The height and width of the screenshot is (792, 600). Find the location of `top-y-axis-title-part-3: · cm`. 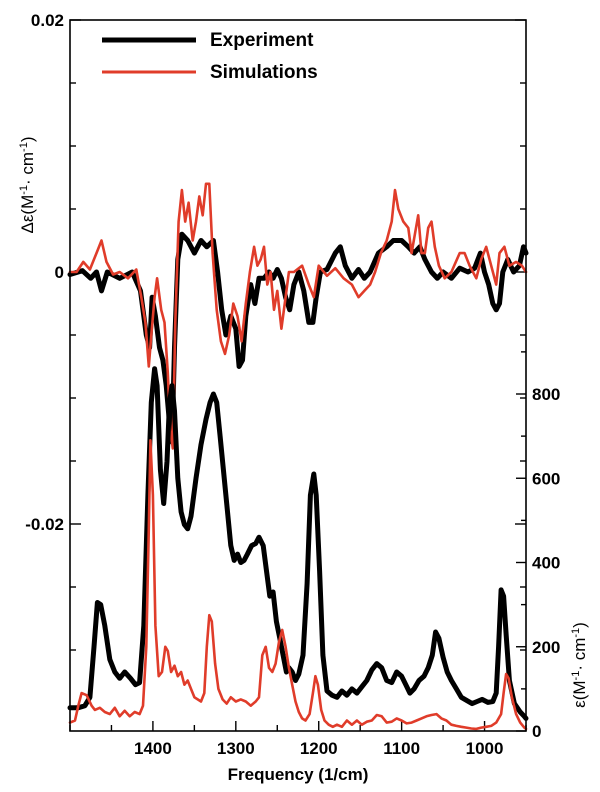

top-y-axis-title-part-3: · cm is located at coordinates (27, 168).